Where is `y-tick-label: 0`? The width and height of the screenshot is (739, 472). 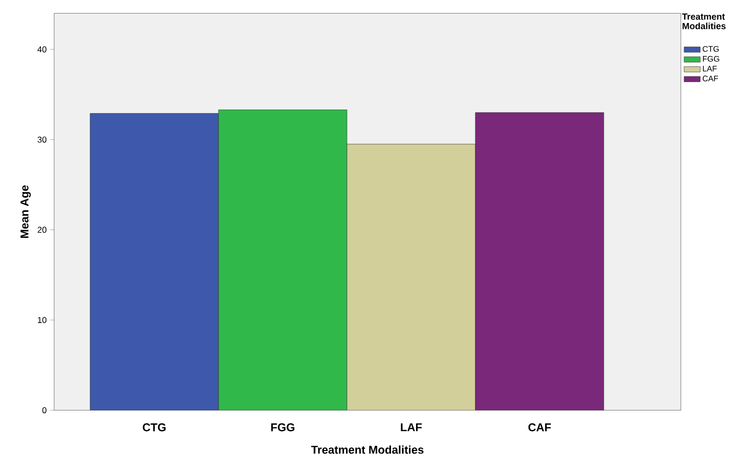 y-tick-label: 0 is located at coordinates (44, 410).